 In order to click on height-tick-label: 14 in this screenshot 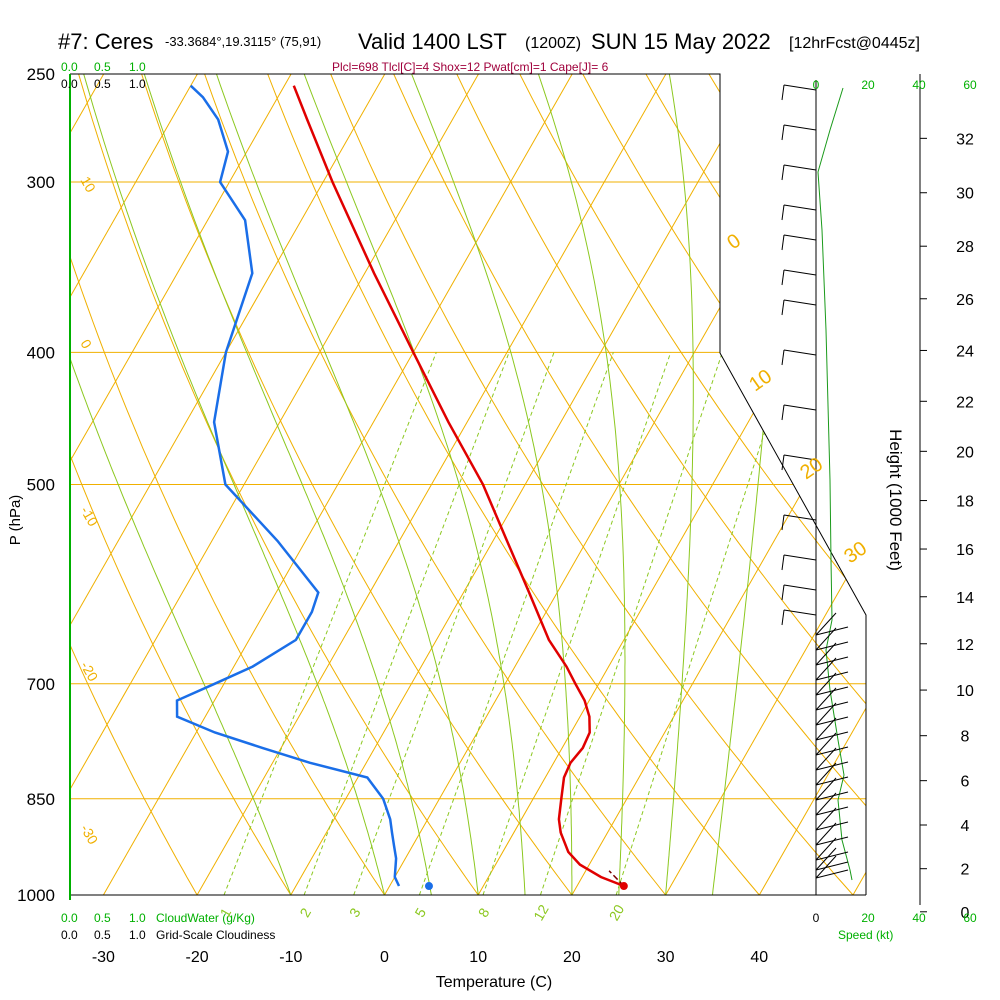, I will do `click(965, 598)`.